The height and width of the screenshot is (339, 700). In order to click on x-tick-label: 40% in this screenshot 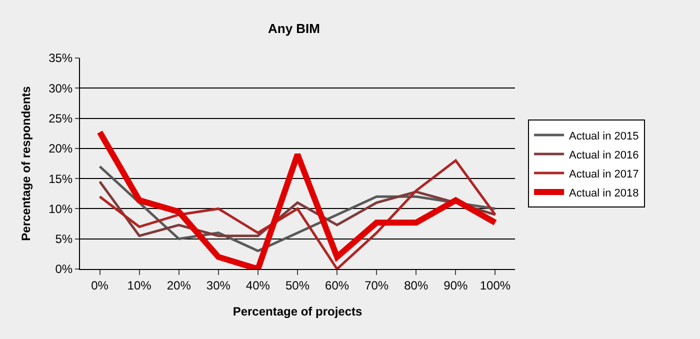, I will do `click(258, 285)`.